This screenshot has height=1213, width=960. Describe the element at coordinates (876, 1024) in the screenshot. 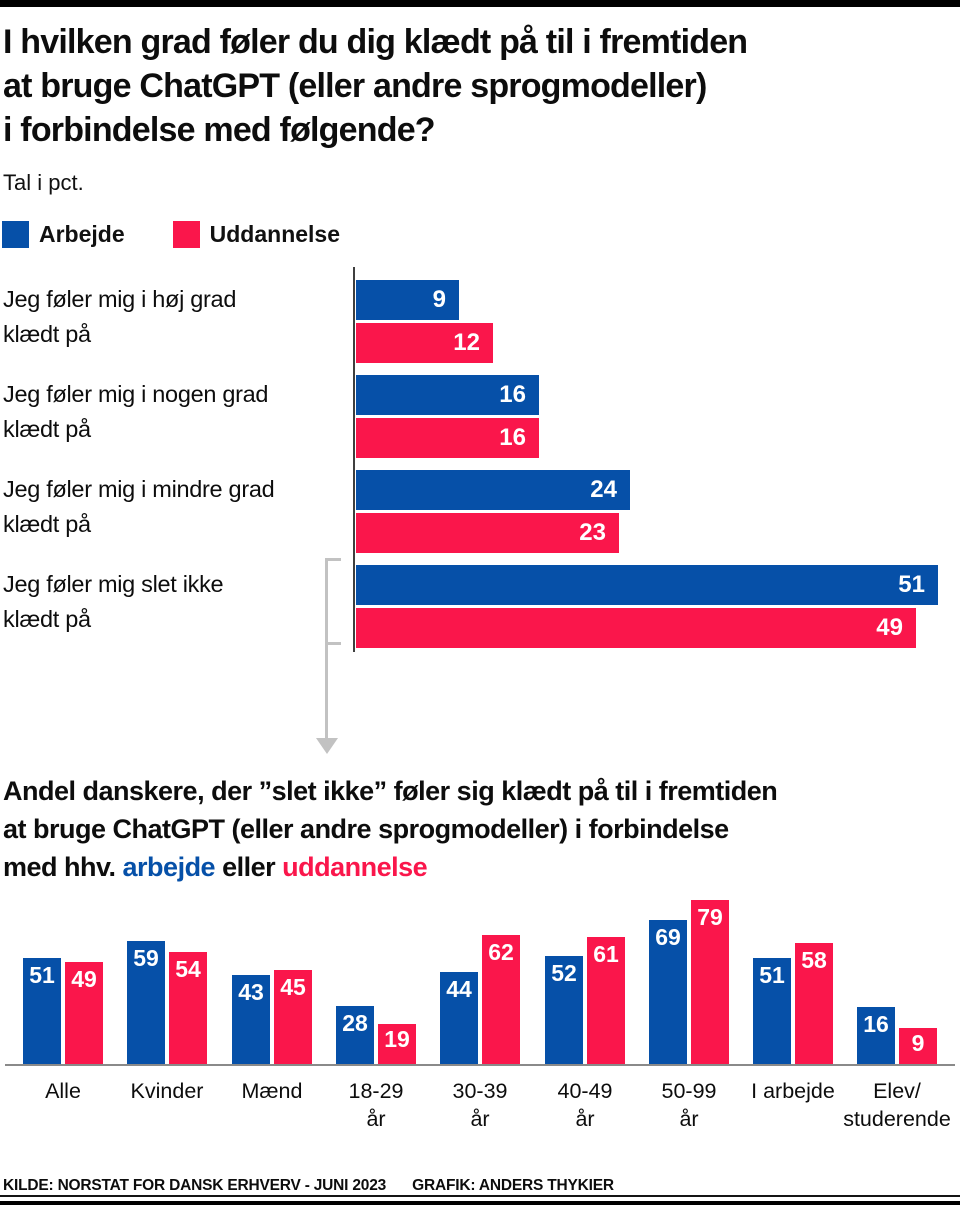

I see `chart2-bar-value-label: 16` at that location.